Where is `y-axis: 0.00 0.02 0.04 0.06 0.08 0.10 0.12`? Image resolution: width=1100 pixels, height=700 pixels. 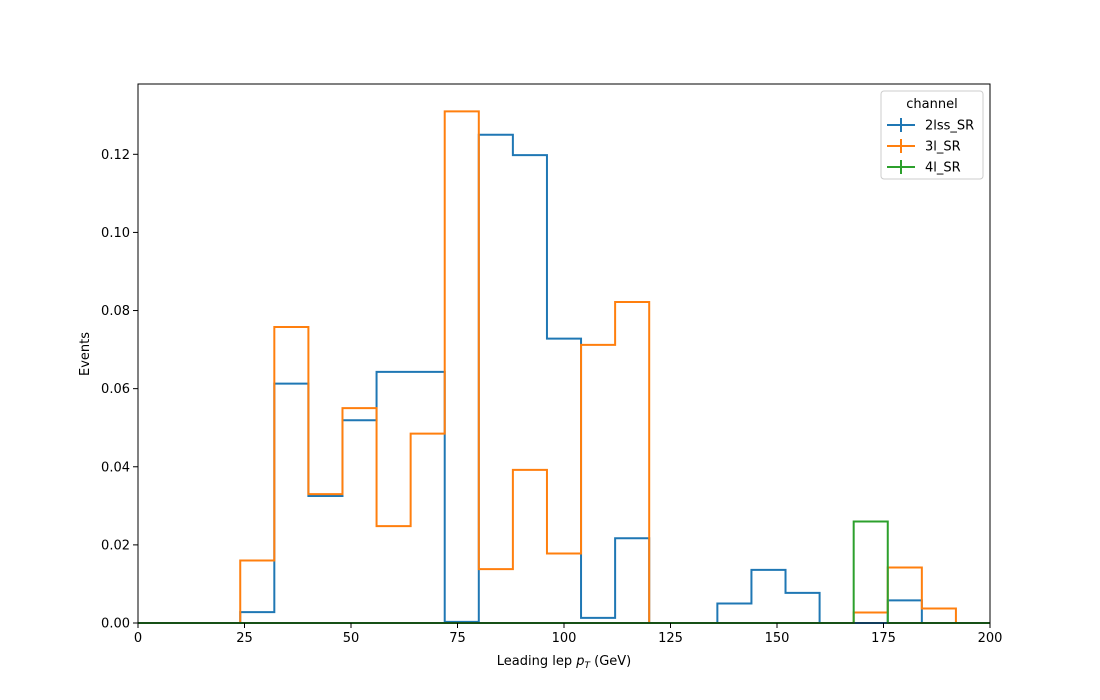 y-axis: 0.00 0.02 0.04 0.06 0.08 0.10 0.12 is located at coordinates (119, 390).